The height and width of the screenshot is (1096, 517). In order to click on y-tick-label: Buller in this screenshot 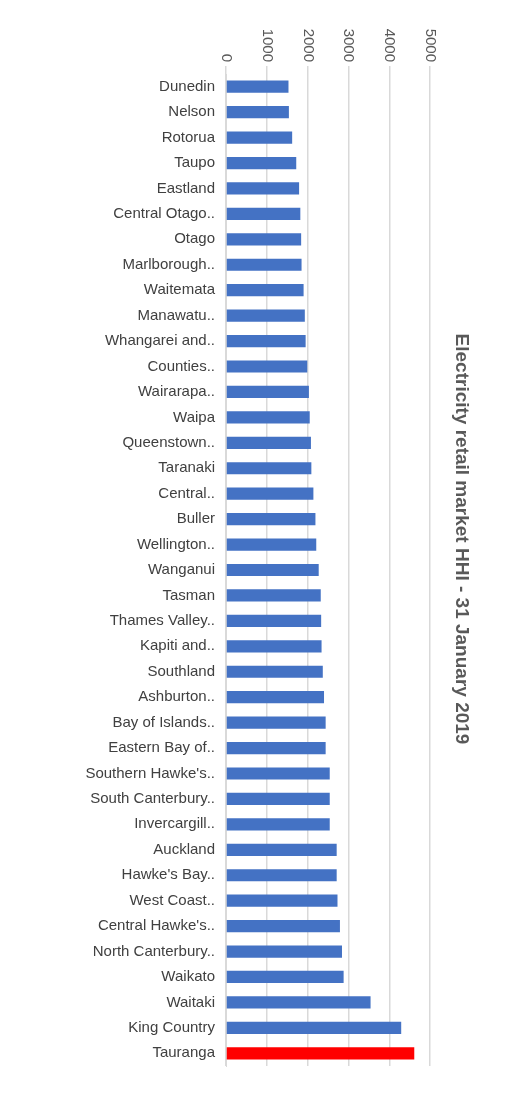, I will do `click(195, 518)`.